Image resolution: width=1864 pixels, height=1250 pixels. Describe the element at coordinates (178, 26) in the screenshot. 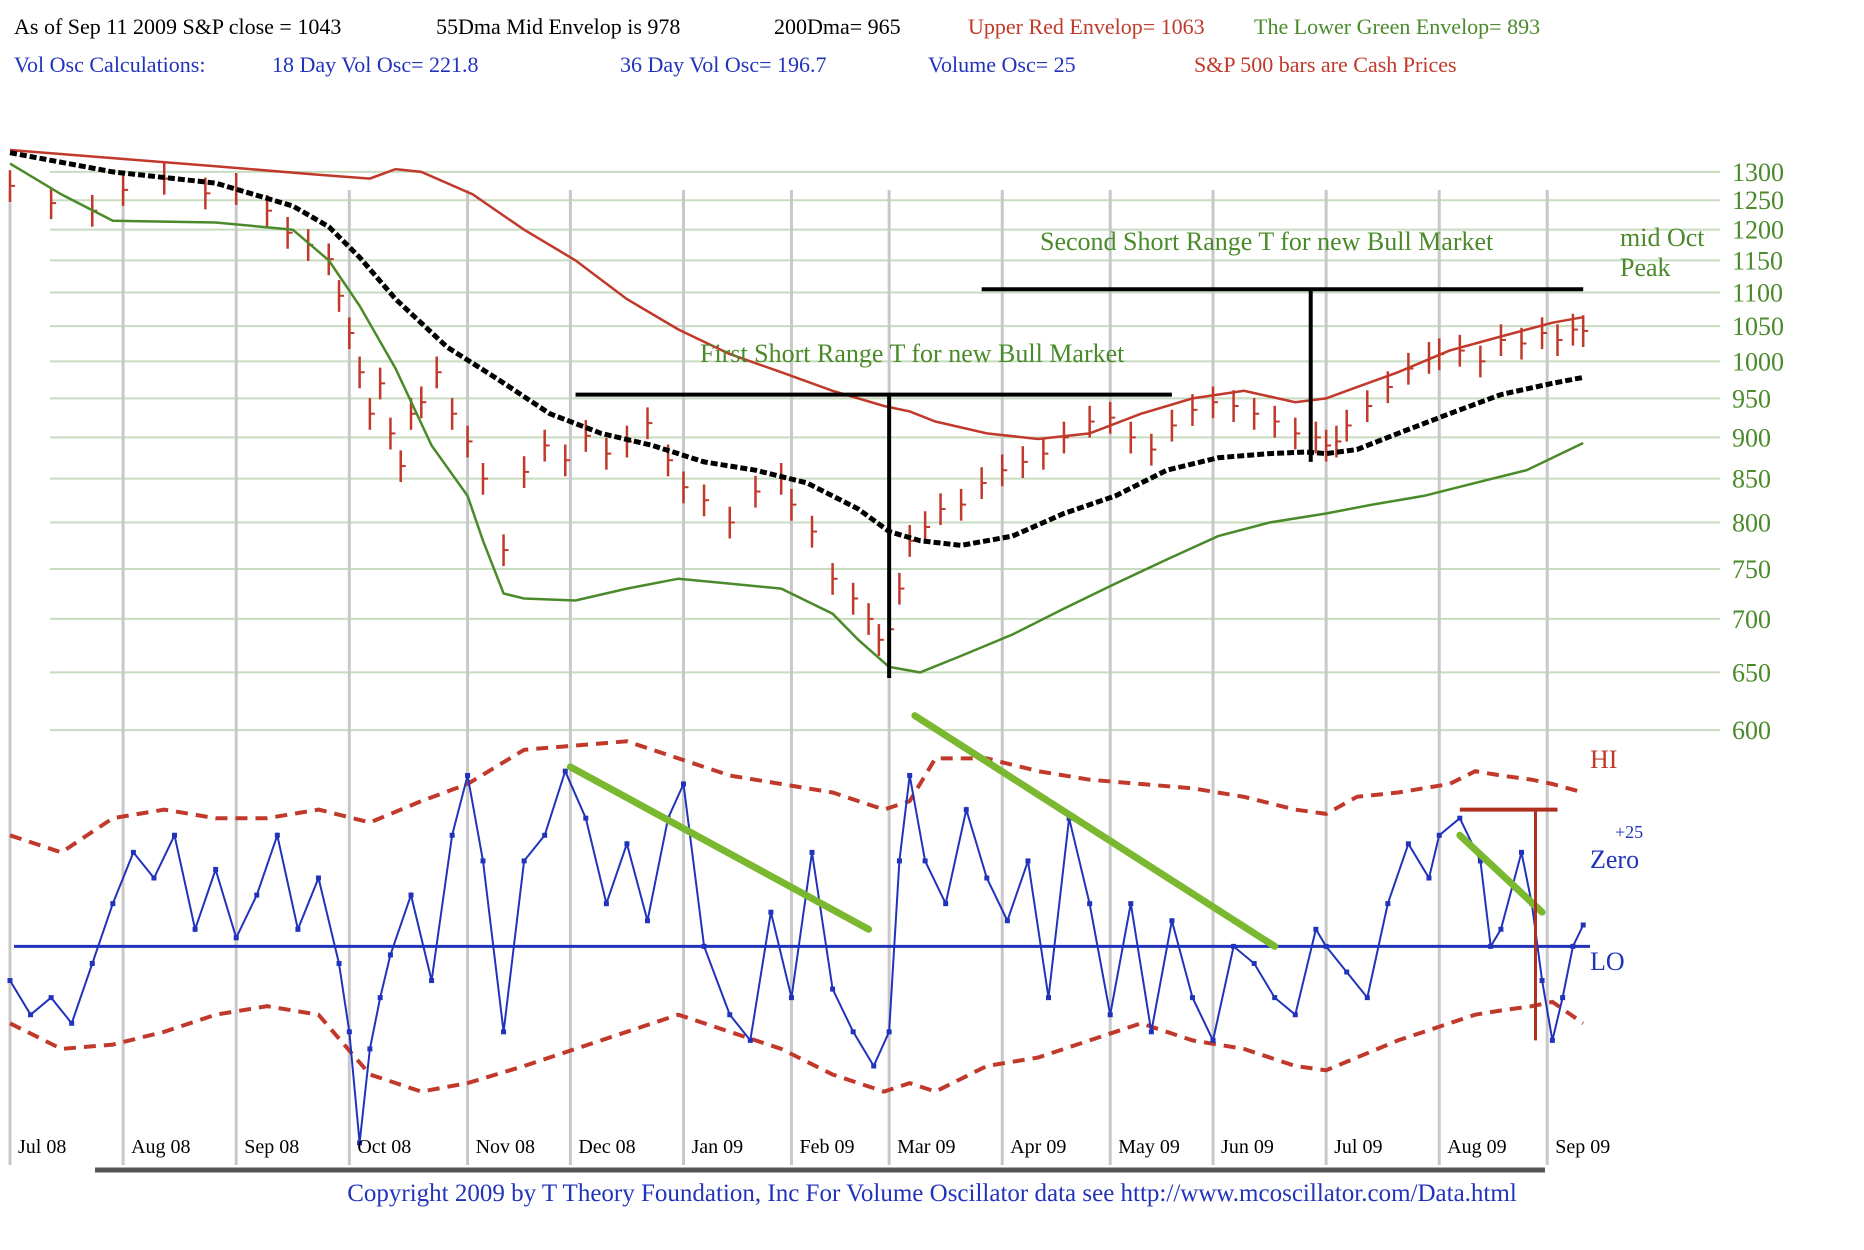

I see `header-sp-close: As of Sep 11 2009 S&P close = 1043` at that location.